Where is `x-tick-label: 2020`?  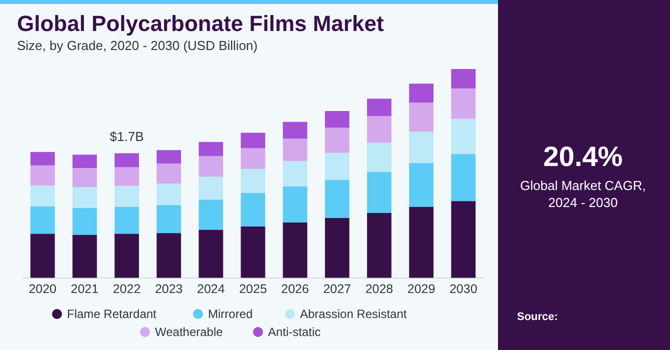 x-tick-label: 2020 is located at coordinates (42, 289).